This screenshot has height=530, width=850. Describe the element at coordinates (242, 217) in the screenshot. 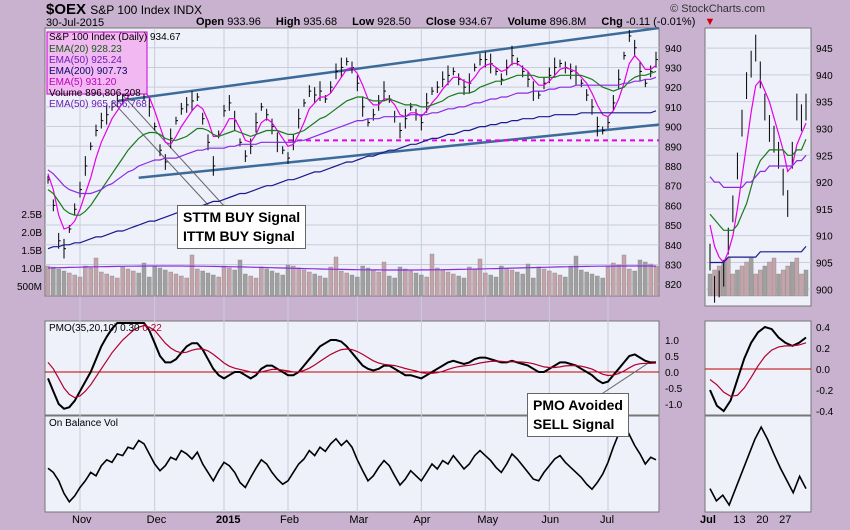

I see `sttm-buy-label: STTM BUY Signal` at that location.